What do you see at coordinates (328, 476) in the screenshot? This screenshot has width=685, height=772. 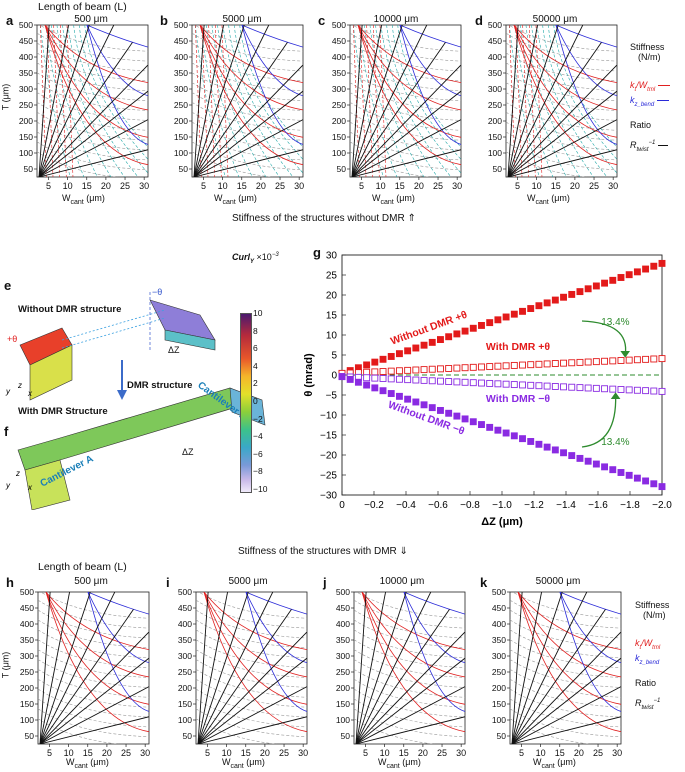 I see `y-tick-label: −25` at bounding box center [328, 476].